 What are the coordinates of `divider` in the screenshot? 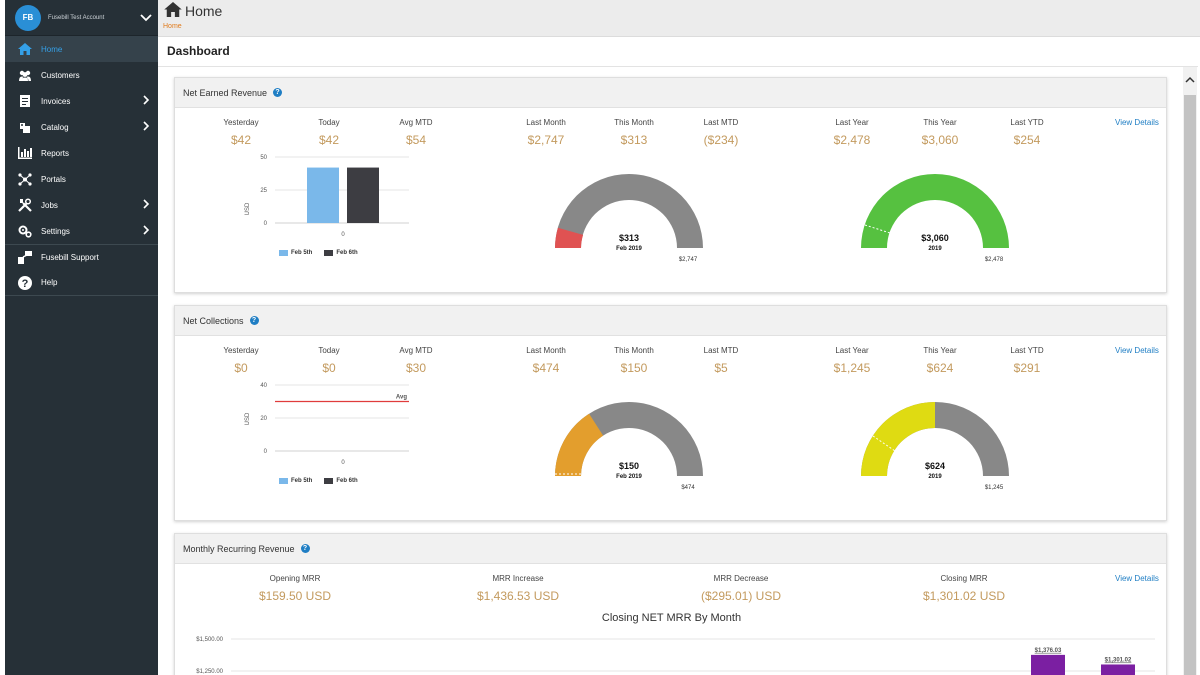 It's located at (678, 66).